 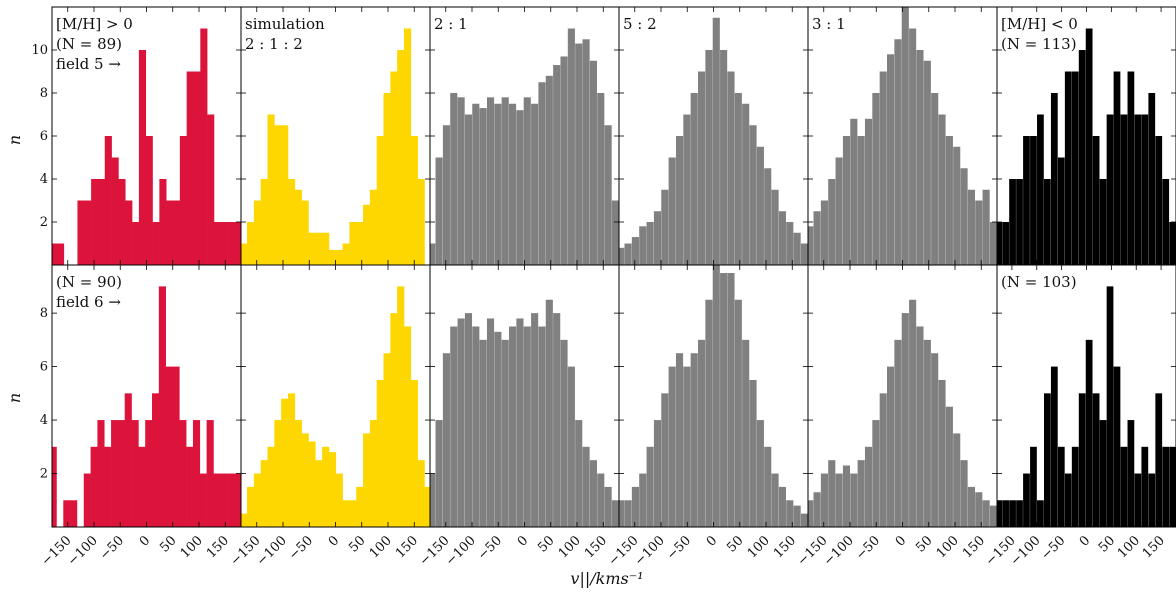 I want to click on y-tick-label: 6, so click(x=44, y=136).